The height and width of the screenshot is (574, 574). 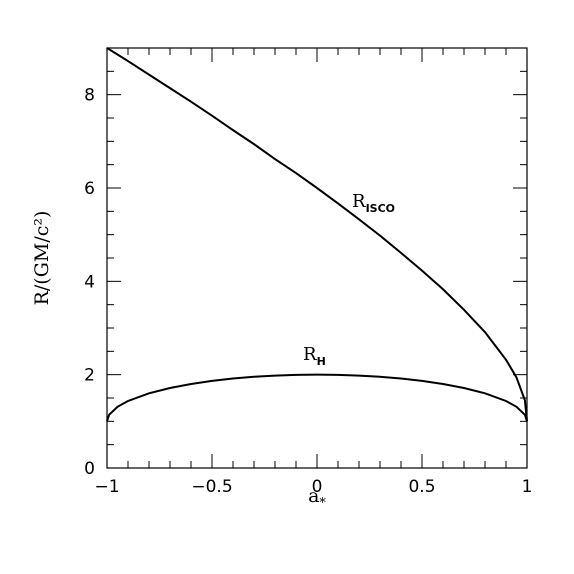 I want to click on x-tick-label: −0.5, so click(x=211, y=487).